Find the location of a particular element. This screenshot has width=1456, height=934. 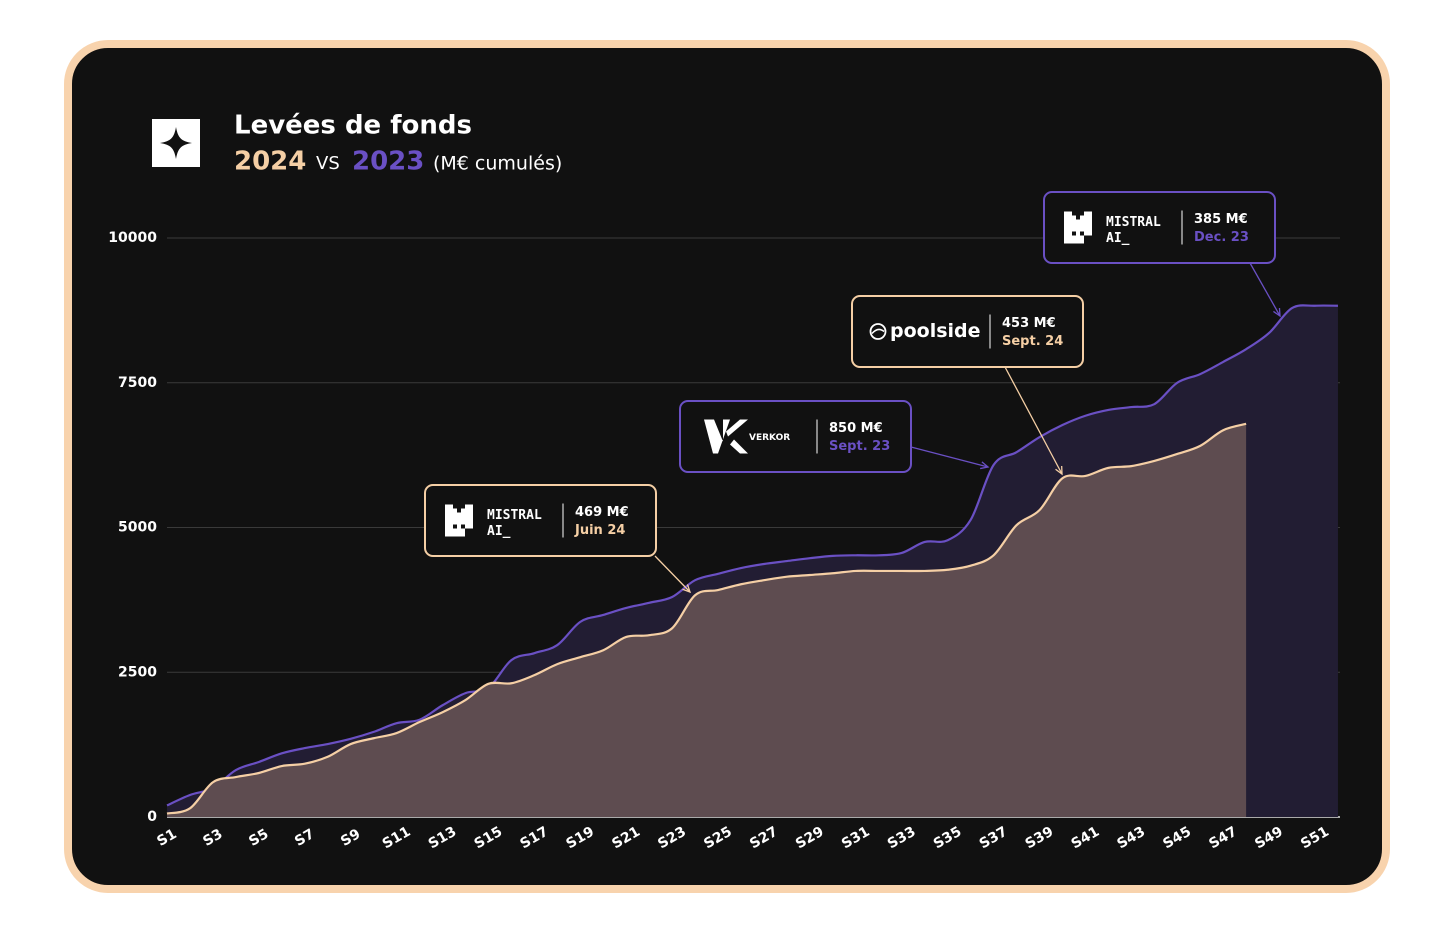

y-tick-label: 0 is located at coordinates (152, 817).